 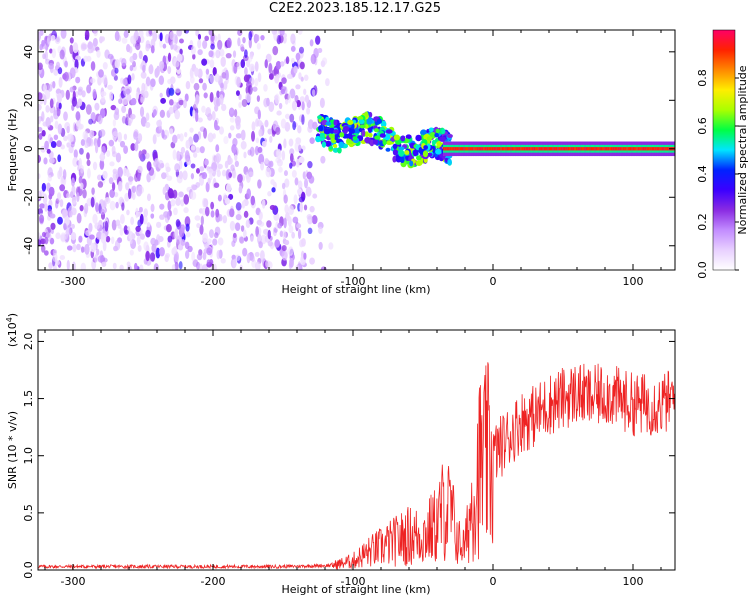 What do you see at coordinates (702, 78) in the screenshot?
I see `colorbar-tick-label: 0.8` at bounding box center [702, 78].